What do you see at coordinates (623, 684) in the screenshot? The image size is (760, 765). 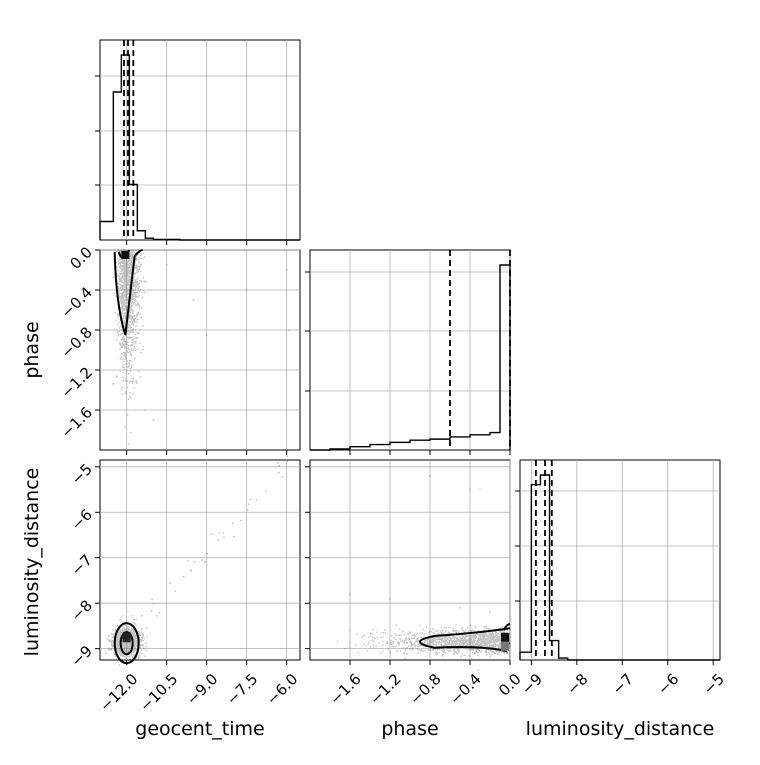 I see `dist-axis-xtick-label-2: −7` at bounding box center [623, 684].